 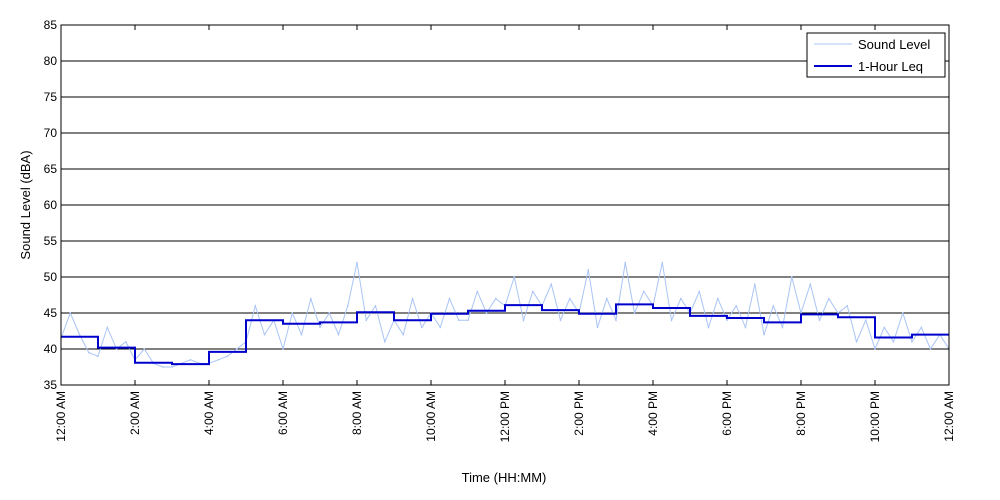 What do you see at coordinates (801, 413) in the screenshot?
I see `x-tick-label: 8:00 PM` at bounding box center [801, 413].